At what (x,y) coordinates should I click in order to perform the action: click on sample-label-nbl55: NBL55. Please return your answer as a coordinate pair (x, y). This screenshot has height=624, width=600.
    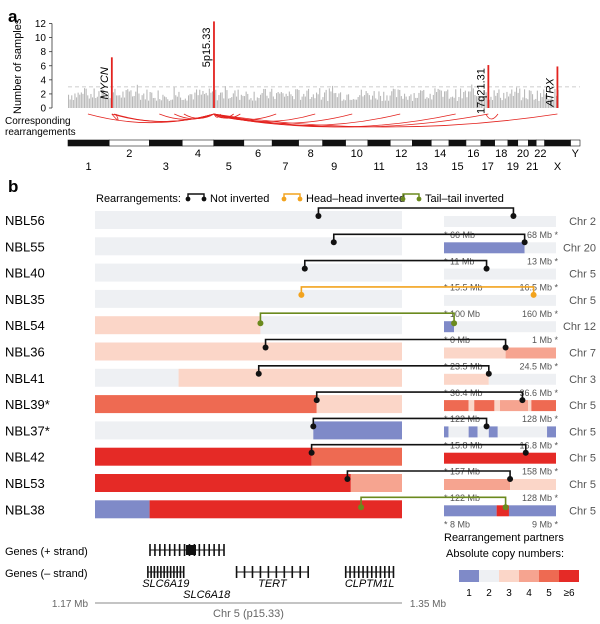
    Looking at the image, I should click on (25, 246).